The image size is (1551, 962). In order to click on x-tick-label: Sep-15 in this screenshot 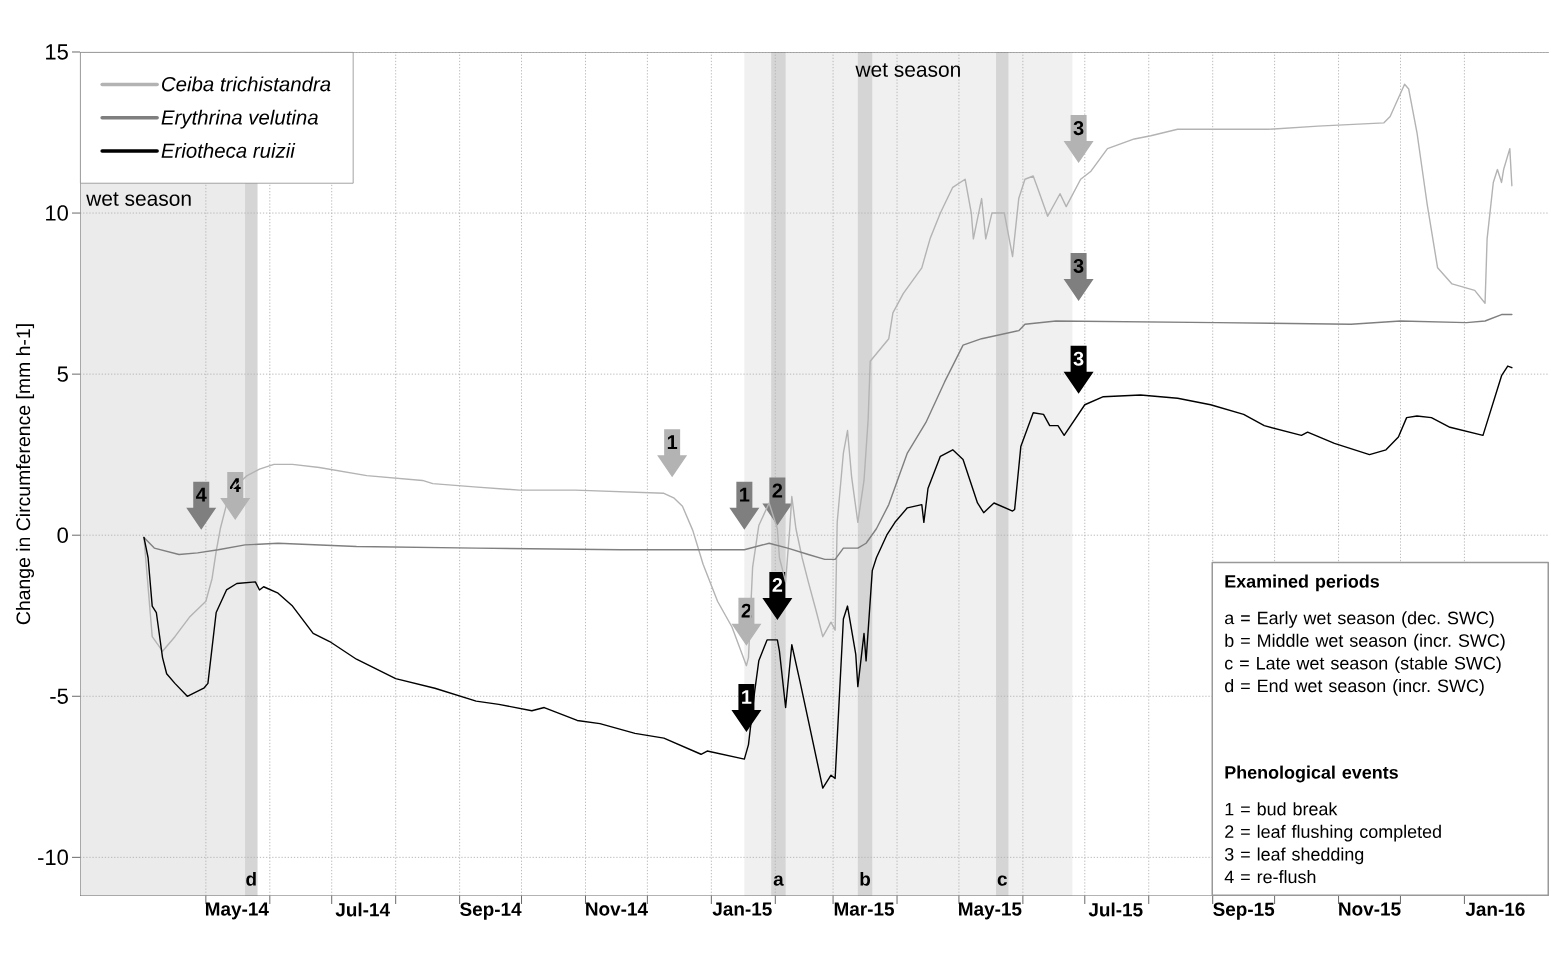, I will do `click(1244, 911)`.